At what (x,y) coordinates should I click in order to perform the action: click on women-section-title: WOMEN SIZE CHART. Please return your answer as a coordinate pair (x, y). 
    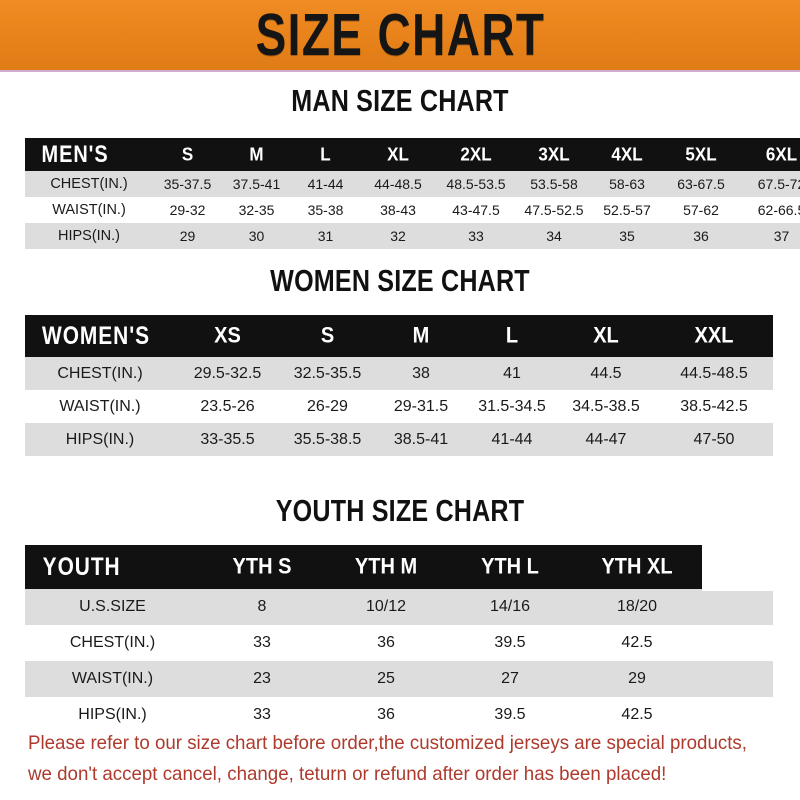
    Looking at the image, I should click on (400, 281).